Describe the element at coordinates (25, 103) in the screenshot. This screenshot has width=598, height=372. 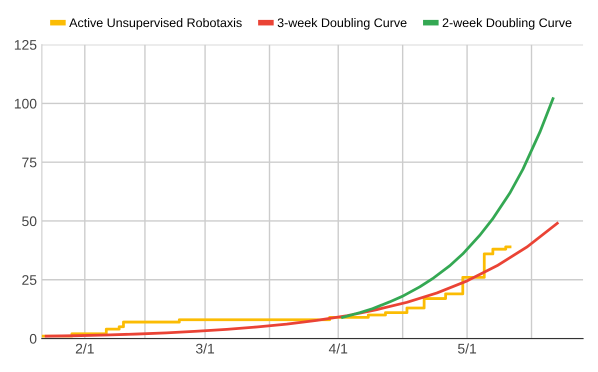
I see `y-tick-label: 100` at that location.